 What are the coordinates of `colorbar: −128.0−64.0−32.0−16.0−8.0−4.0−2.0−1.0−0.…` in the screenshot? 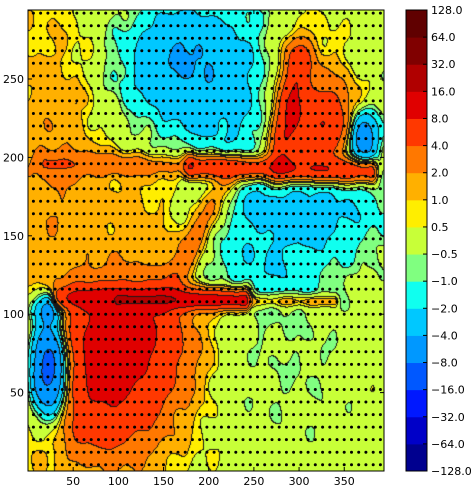 It's located at (438, 241).